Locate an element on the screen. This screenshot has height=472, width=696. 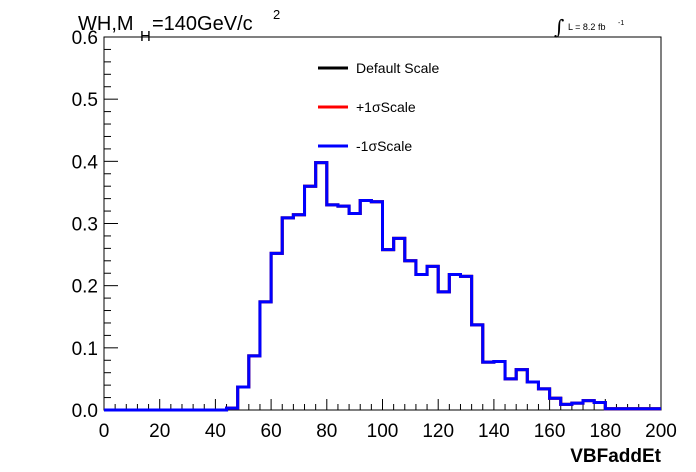
legend: Default Scale +1σScale -1σScale is located at coordinates (378, 107).